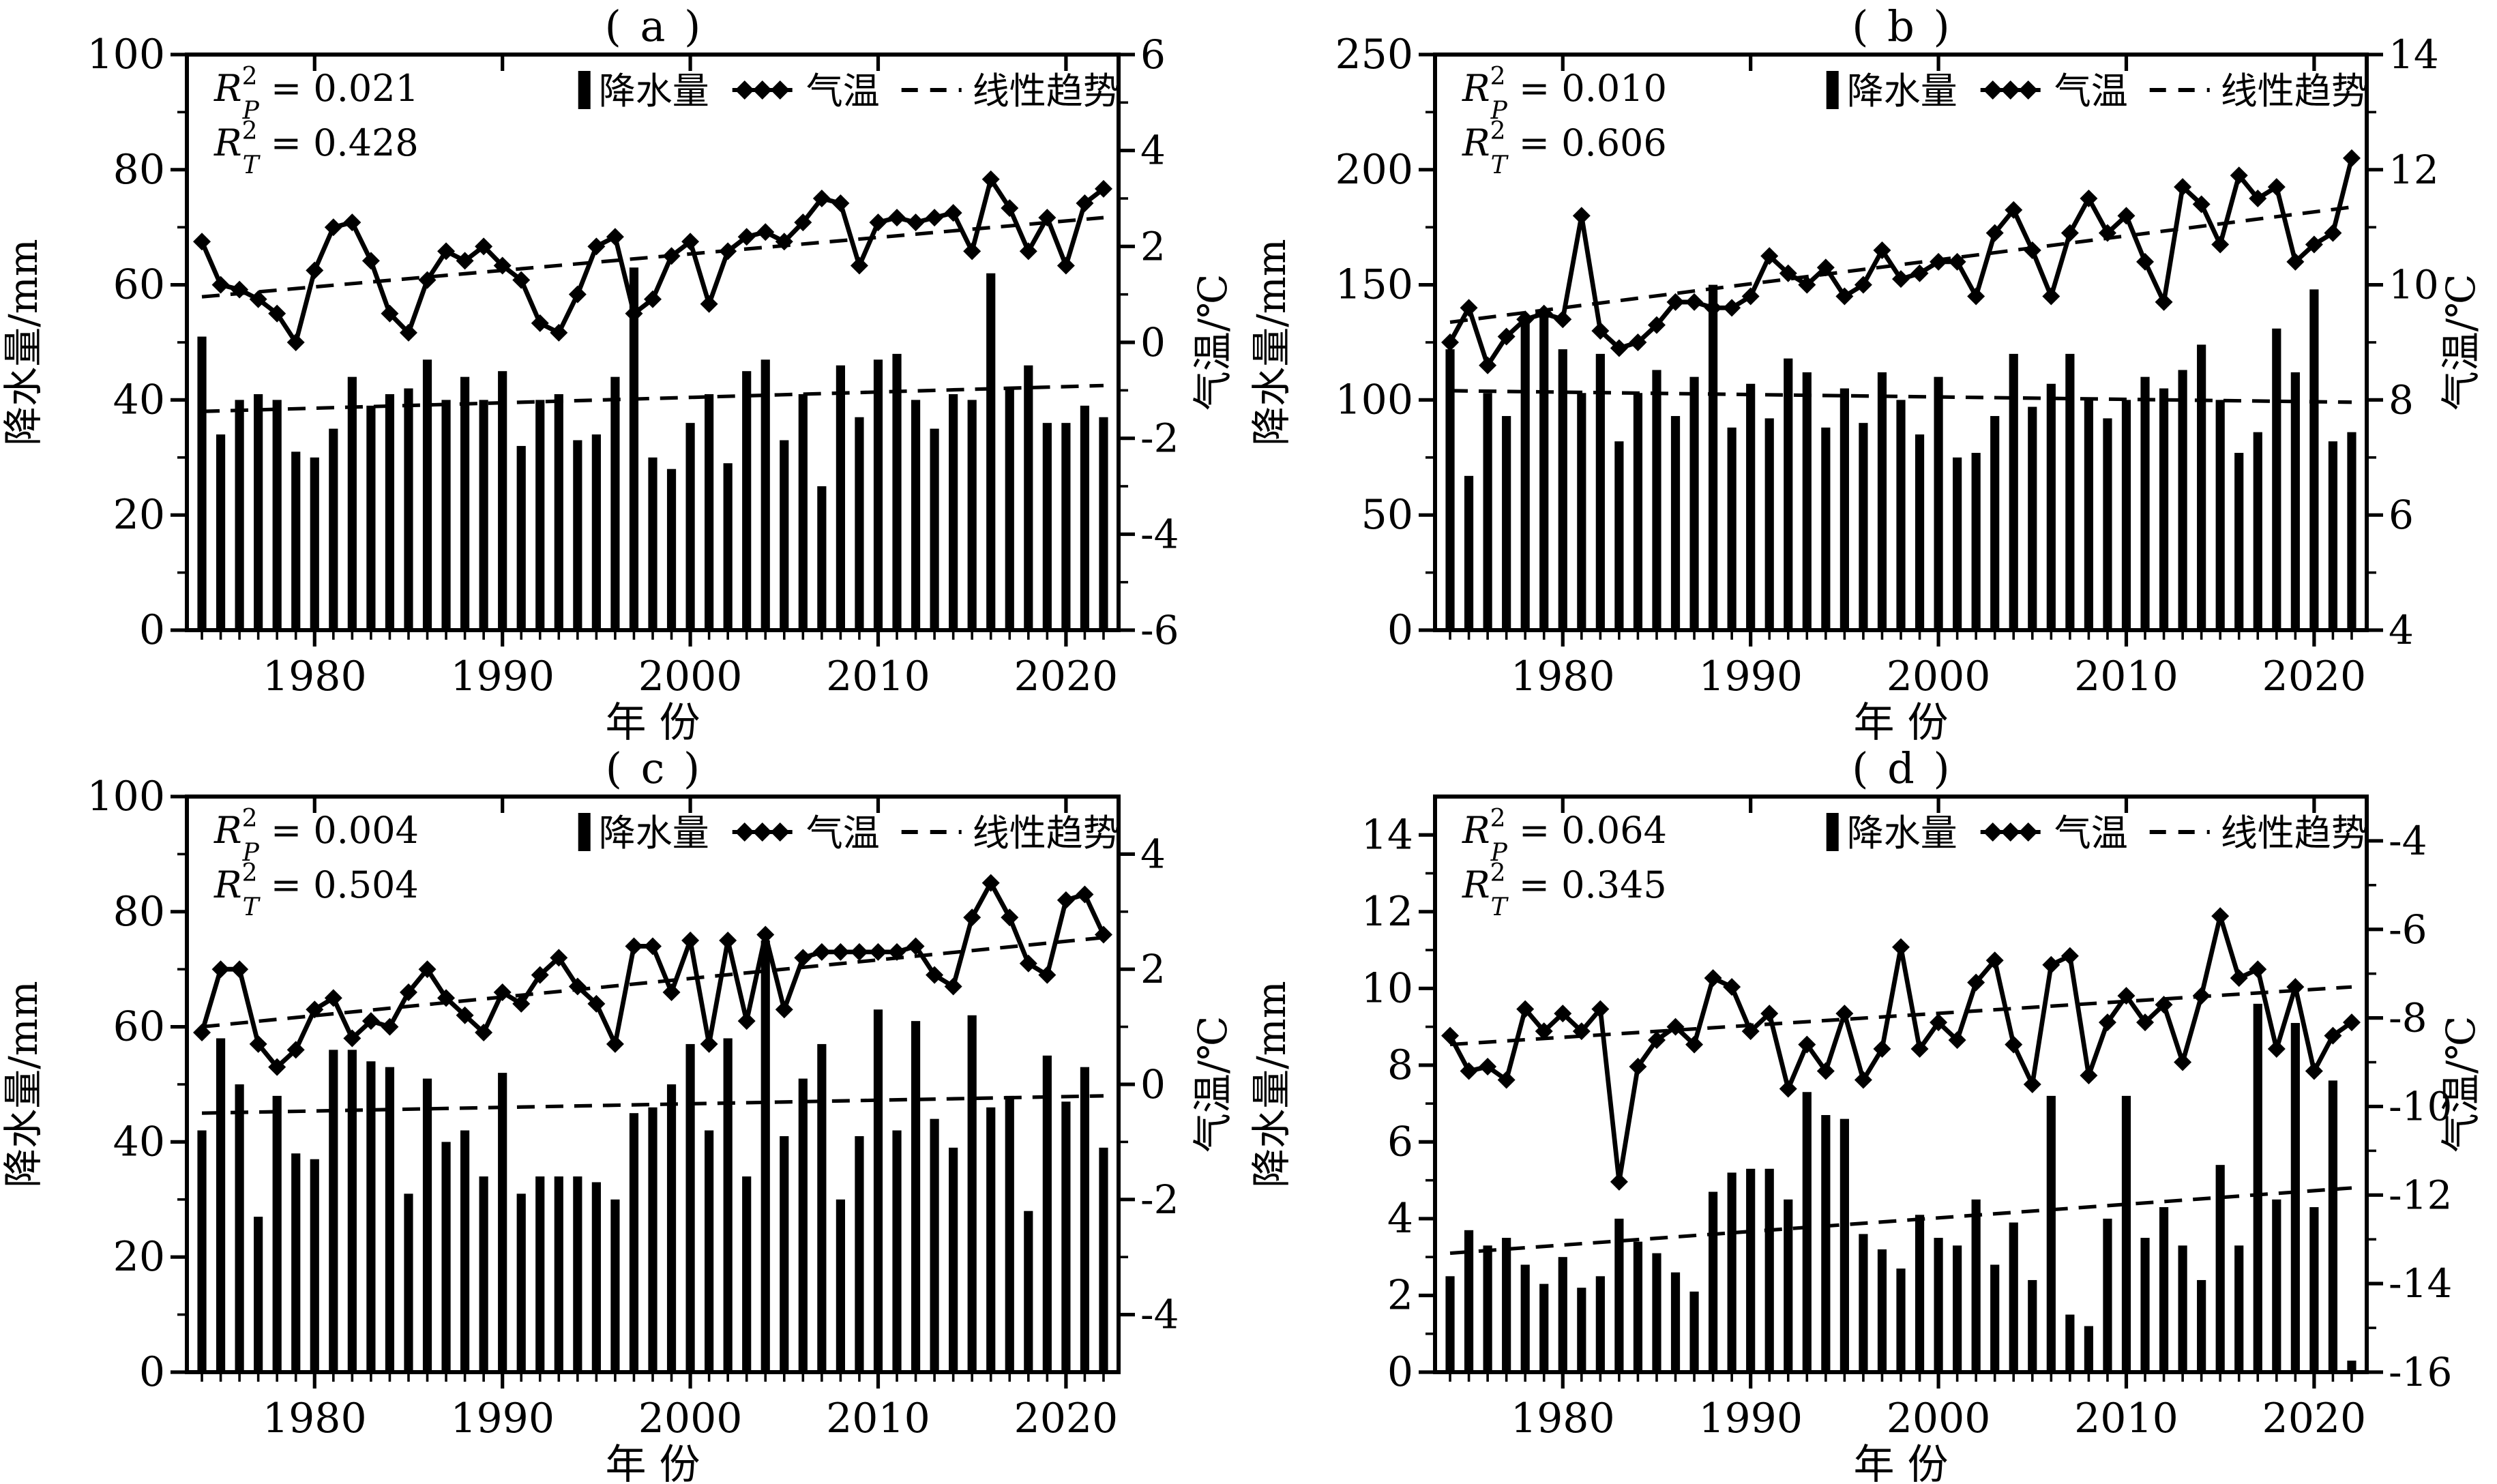 This screenshot has height=1484, width=2497. I want to click on legend-precip-swatch, so click(1832, 90).